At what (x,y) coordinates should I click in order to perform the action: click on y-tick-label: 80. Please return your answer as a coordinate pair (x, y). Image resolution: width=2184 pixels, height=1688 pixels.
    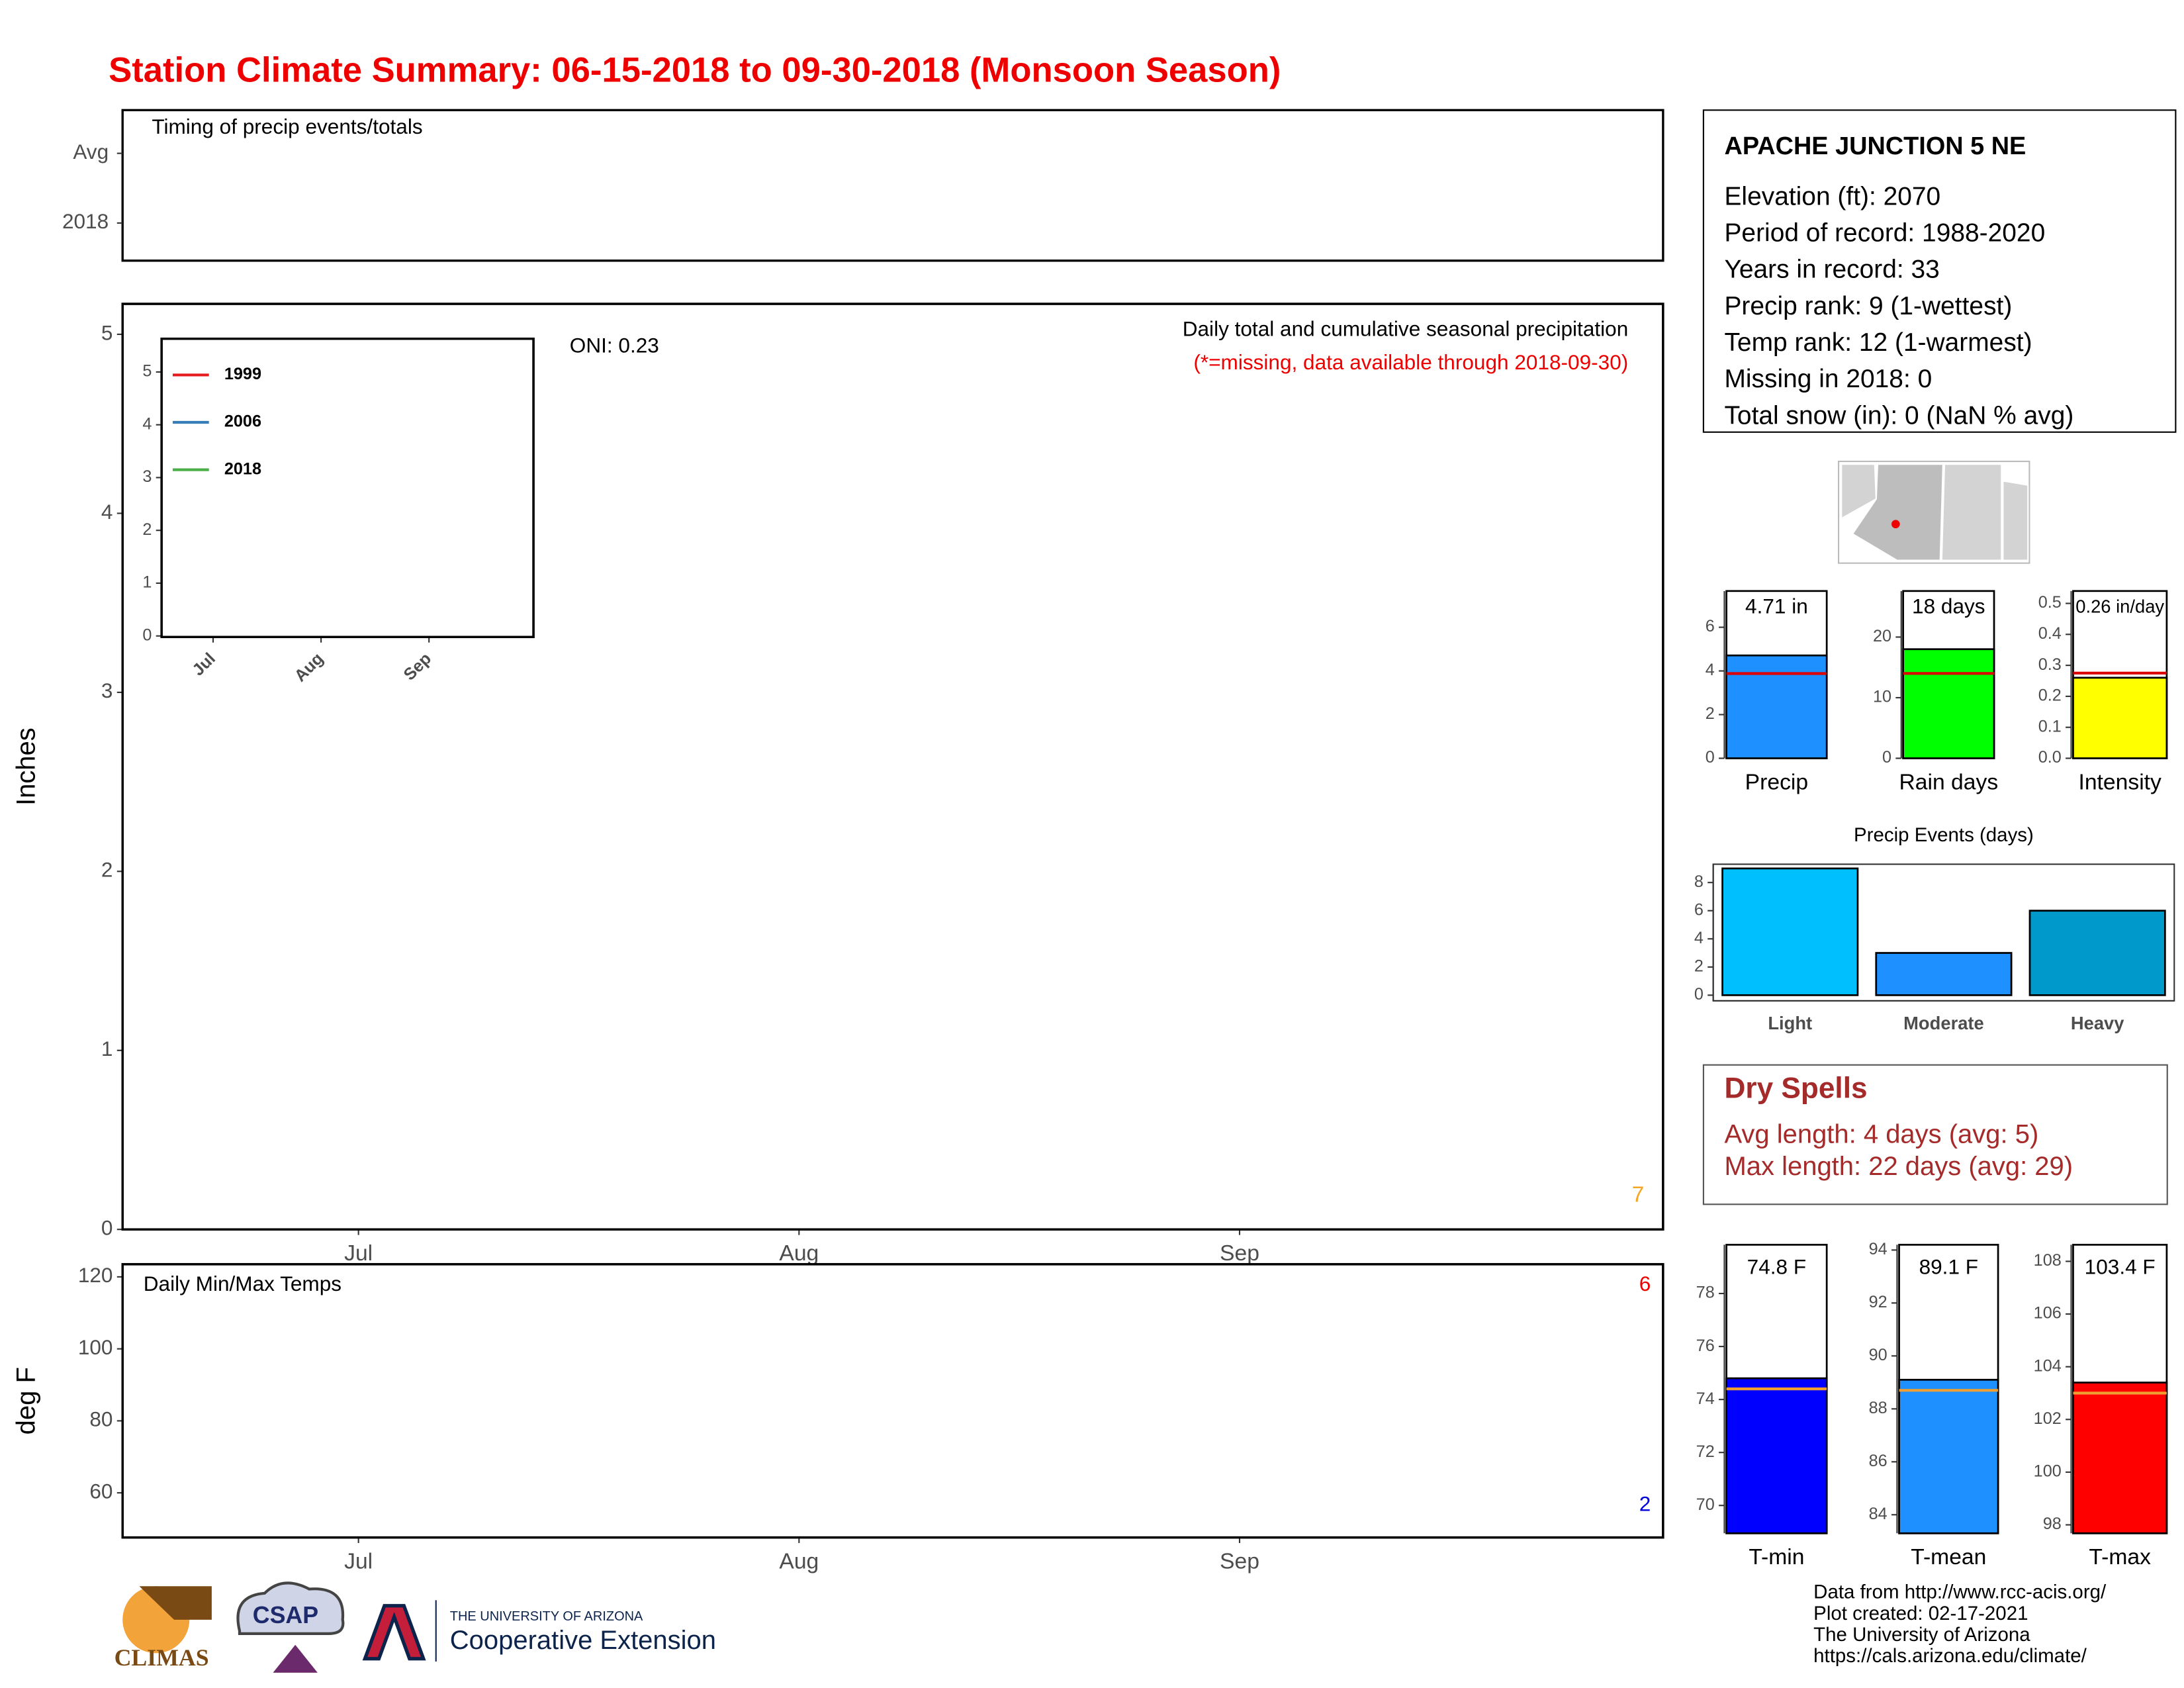
    Looking at the image, I should click on (101, 1419).